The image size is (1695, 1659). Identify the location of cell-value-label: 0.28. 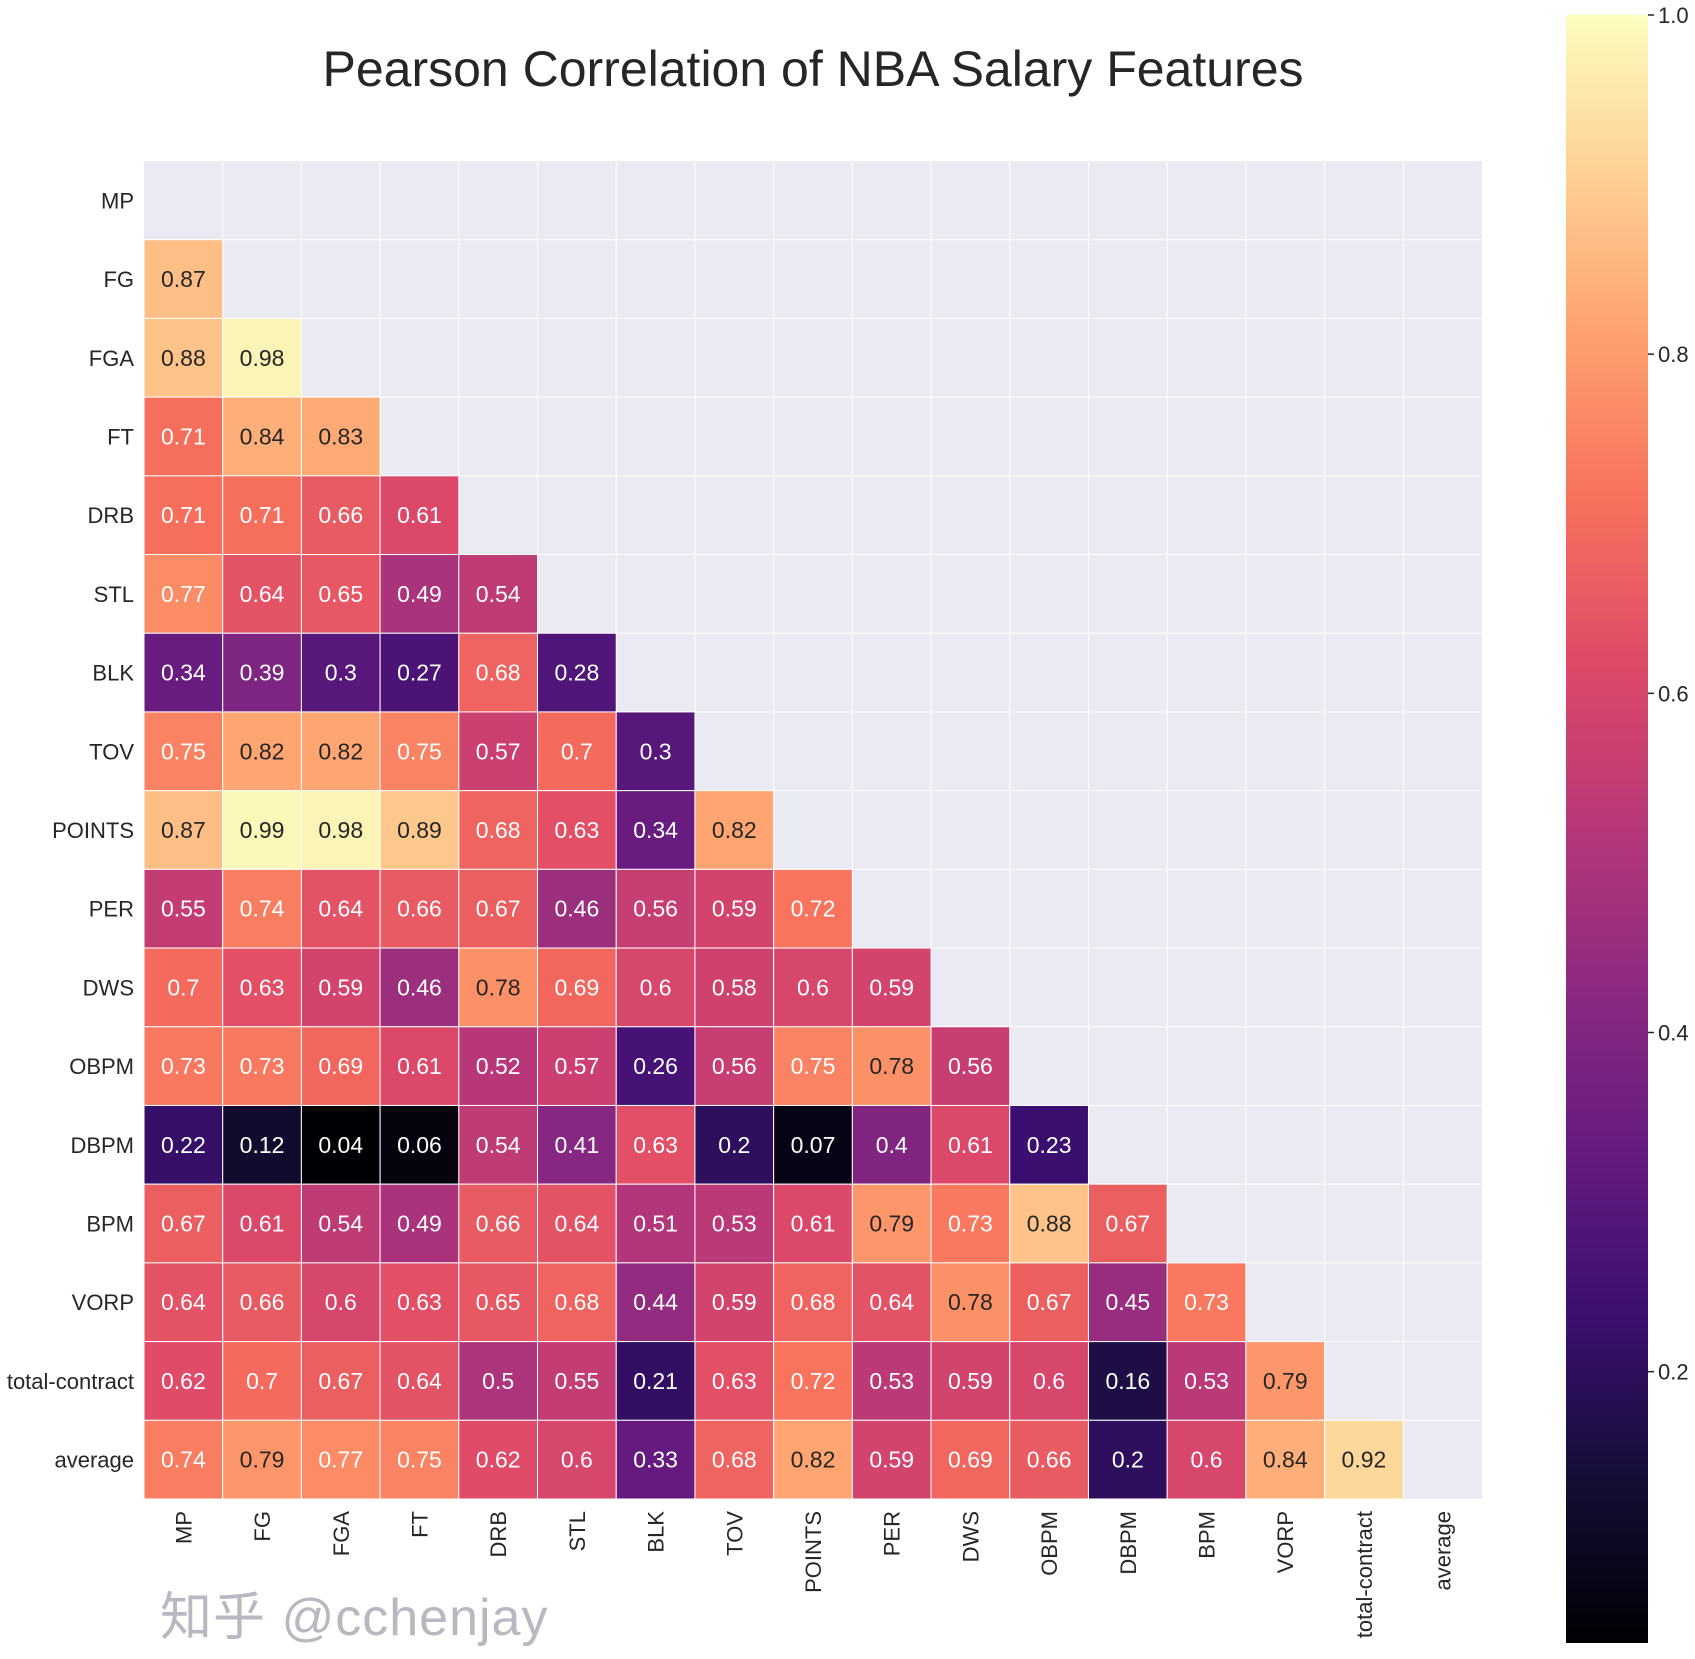
(576, 673).